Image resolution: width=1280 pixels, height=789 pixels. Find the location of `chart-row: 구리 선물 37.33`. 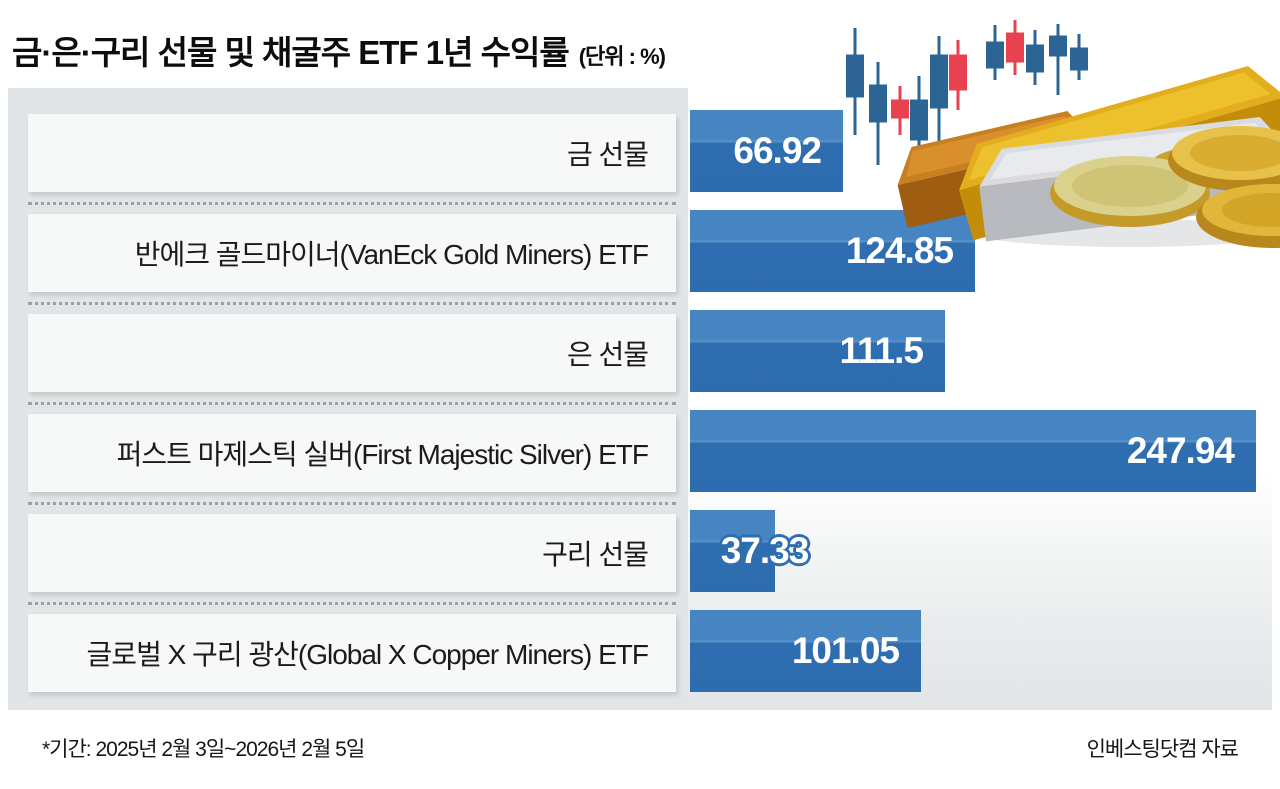

chart-row: 구리 선물 37.33 is located at coordinates (640, 558).